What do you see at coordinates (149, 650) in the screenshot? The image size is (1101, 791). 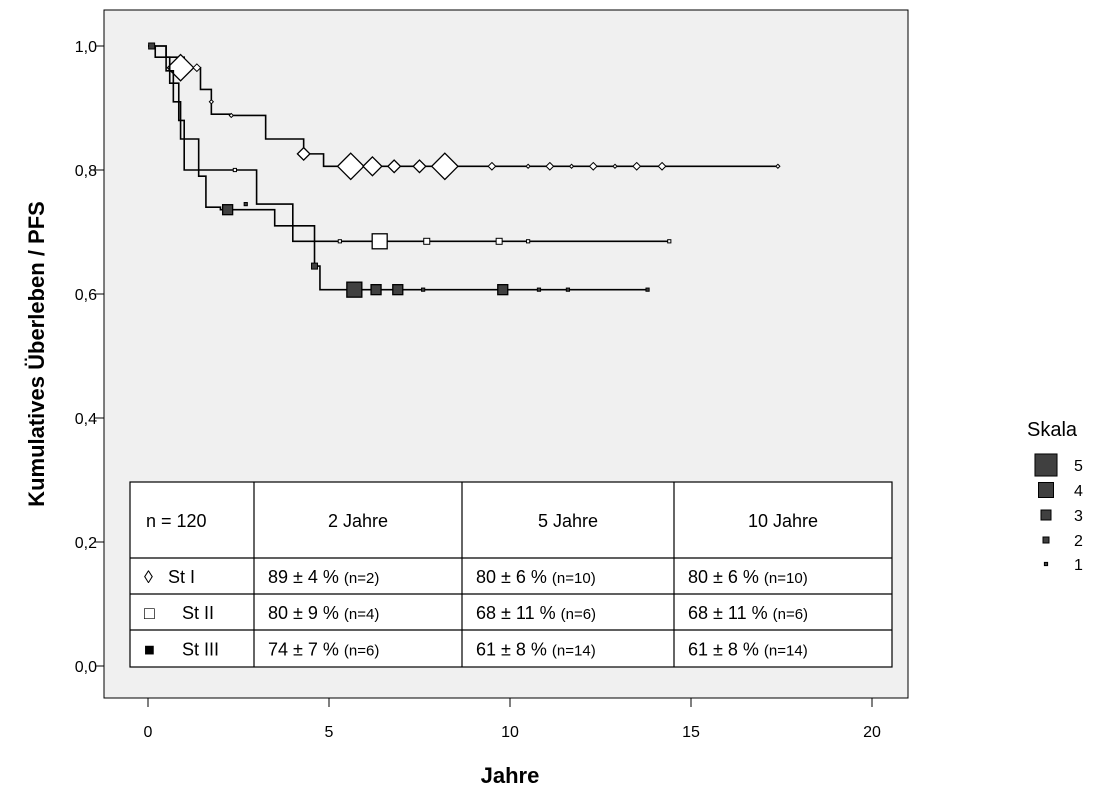 I see `table-row-symbol: ■` at bounding box center [149, 650].